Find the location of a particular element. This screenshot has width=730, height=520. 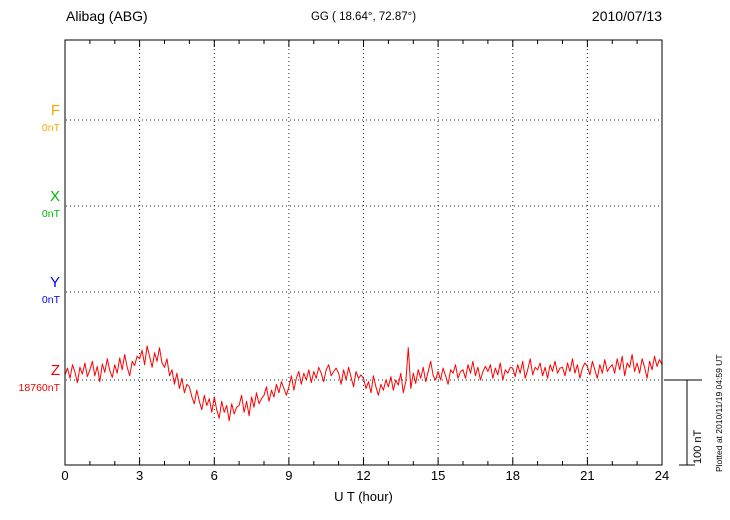

x-tick-label: 15 is located at coordinates (438, 475).